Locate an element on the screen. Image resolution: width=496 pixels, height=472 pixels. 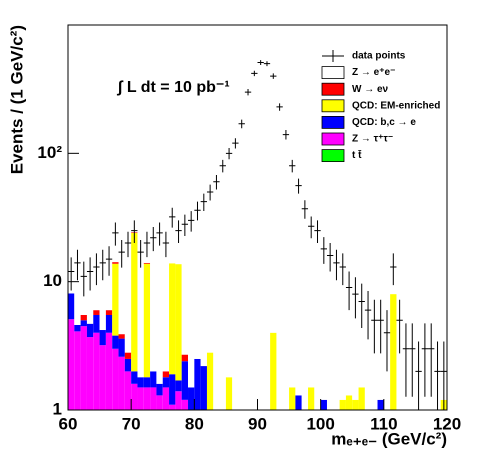
legend-label: t t̄ is located at coordinates (357, 155).